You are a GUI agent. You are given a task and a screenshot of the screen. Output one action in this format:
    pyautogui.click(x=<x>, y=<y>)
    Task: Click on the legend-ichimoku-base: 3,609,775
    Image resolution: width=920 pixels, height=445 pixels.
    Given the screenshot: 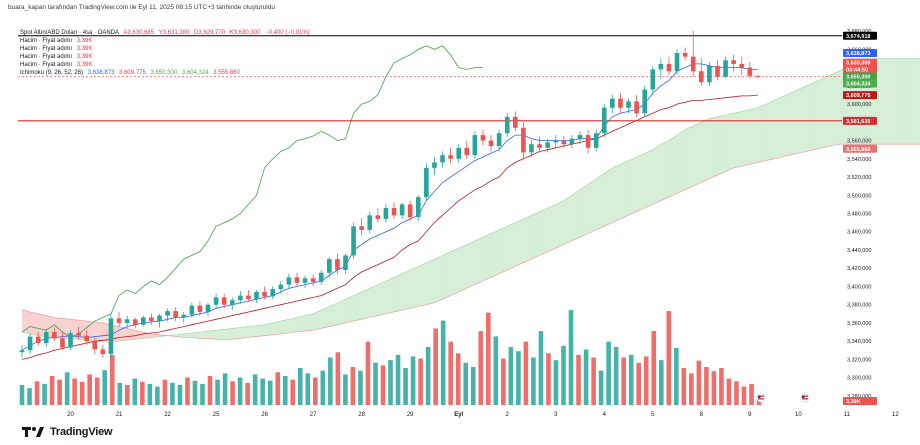 What is the action you would take?
    pyautogui.click(x=132, y=73)
    